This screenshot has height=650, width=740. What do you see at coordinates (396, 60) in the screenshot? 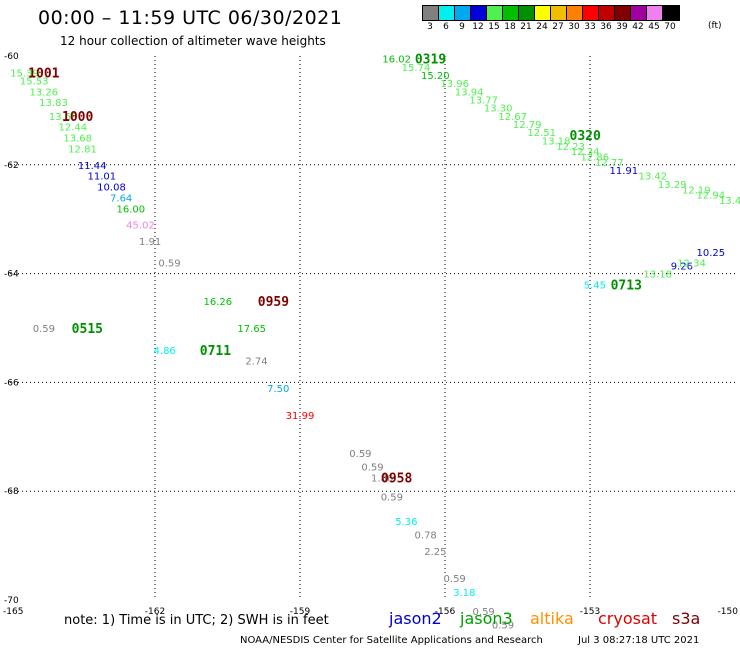
I see `wave-height-label: 16.02` at bounding box center [396, 60].